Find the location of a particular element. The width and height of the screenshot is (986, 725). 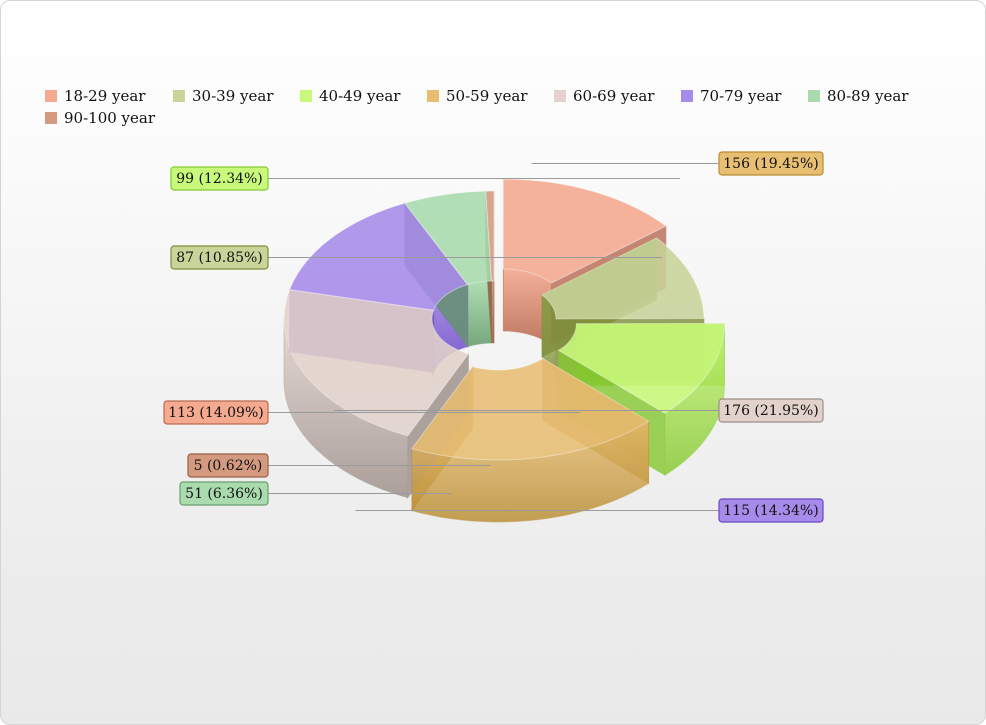

legend-label: 70-79 year is located at coordinates (741, 96).